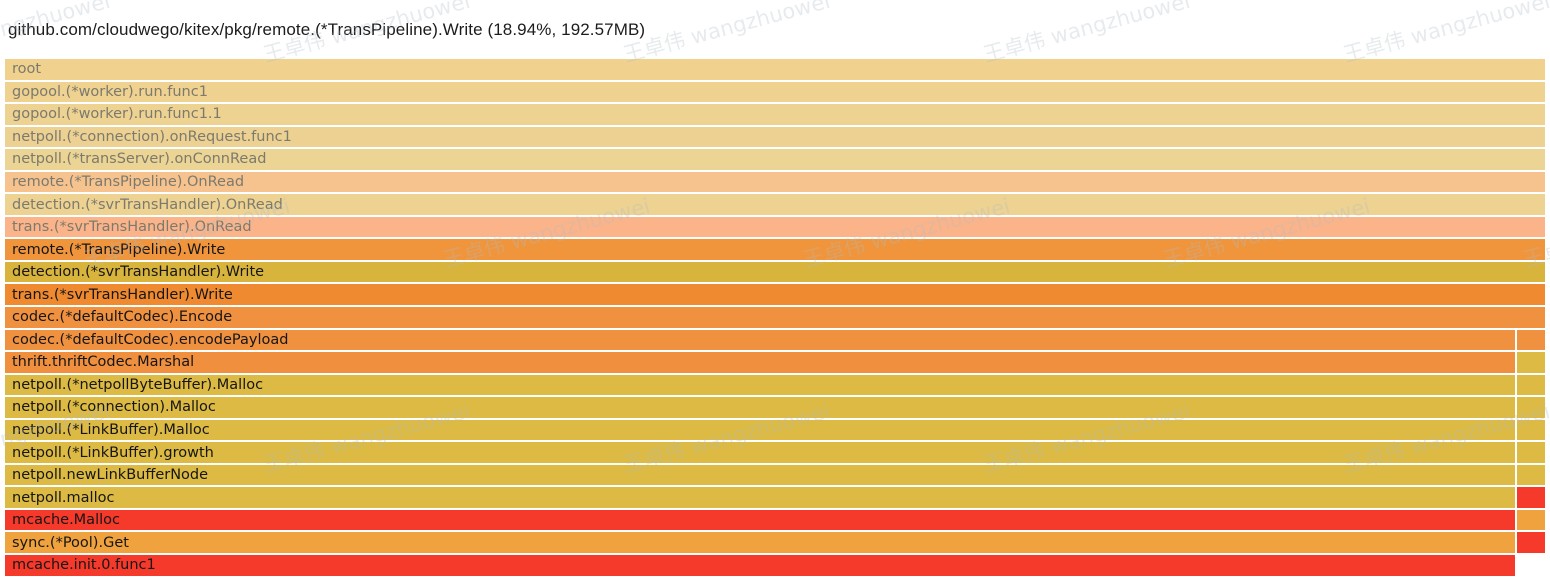 The width and height of the screenshot is (1550, 579). What do you see at coordinates (70, 542) in the screenshot?
I see `frame-label: sync.(*Pool).Get` at bounding box center [70, 542].